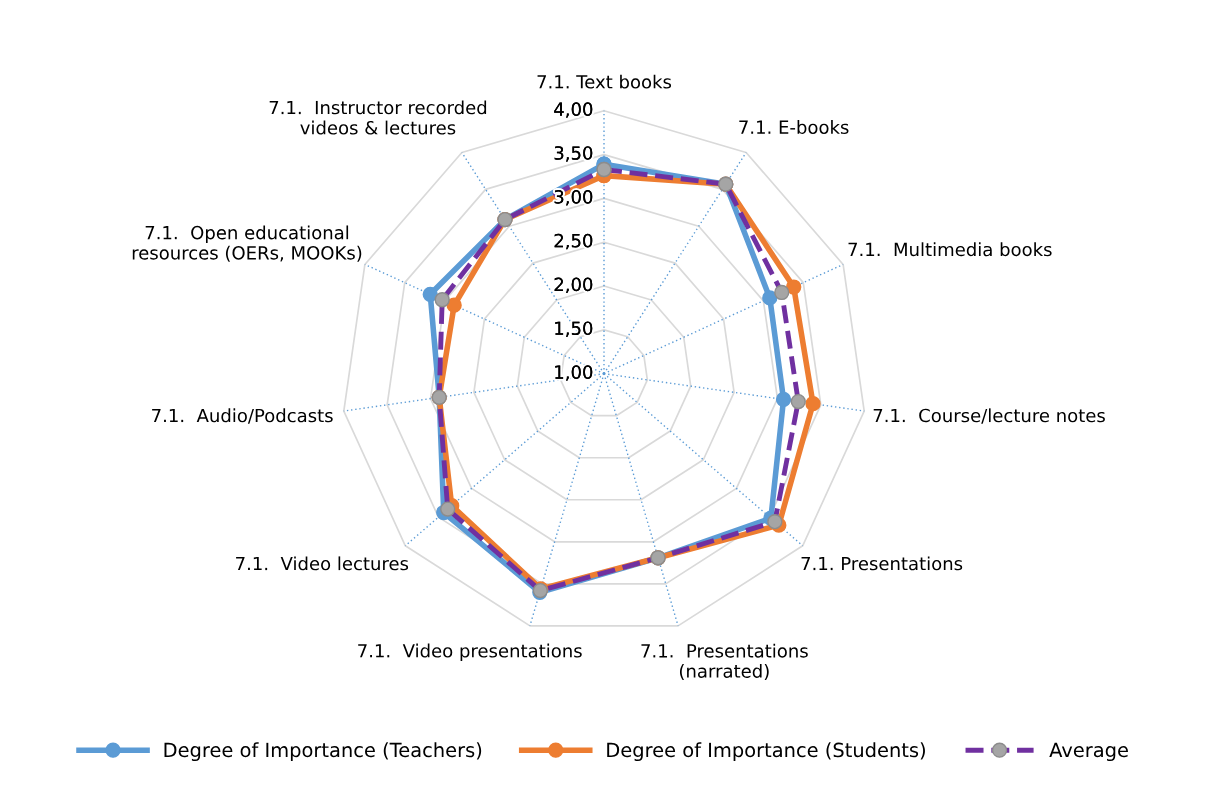 The image size is (1208, 798). Describe the element at coordinates (573, 197) in the screenshot. I see `y-tick-label: 3,00` at that location.